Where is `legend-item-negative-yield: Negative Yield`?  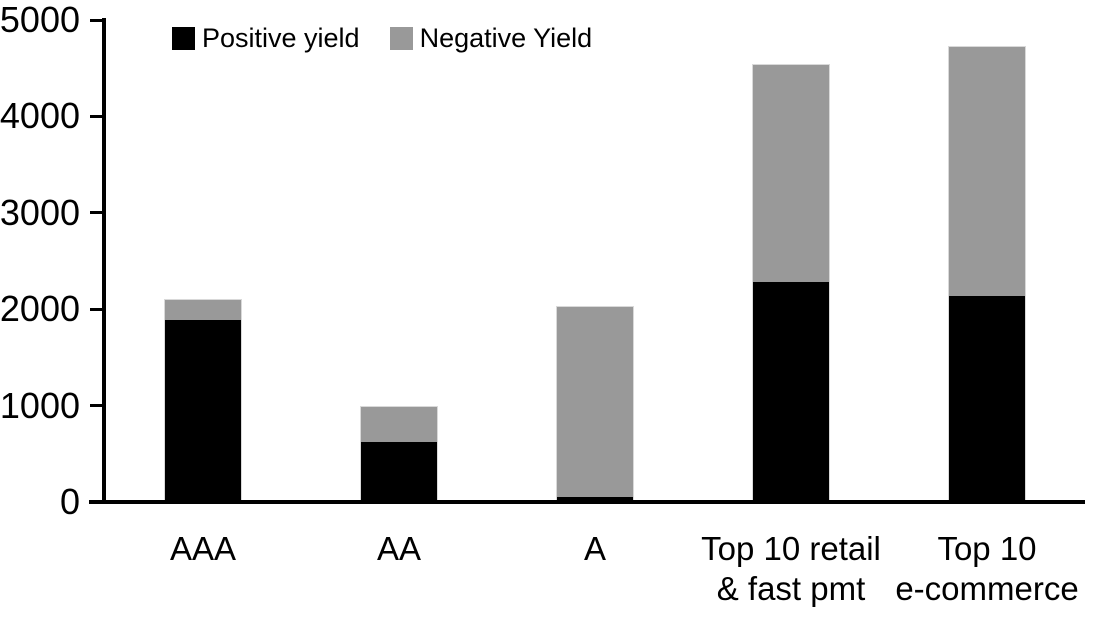
legend-item-negative-yield: Negative Yield is located at coordinates (491, 38).